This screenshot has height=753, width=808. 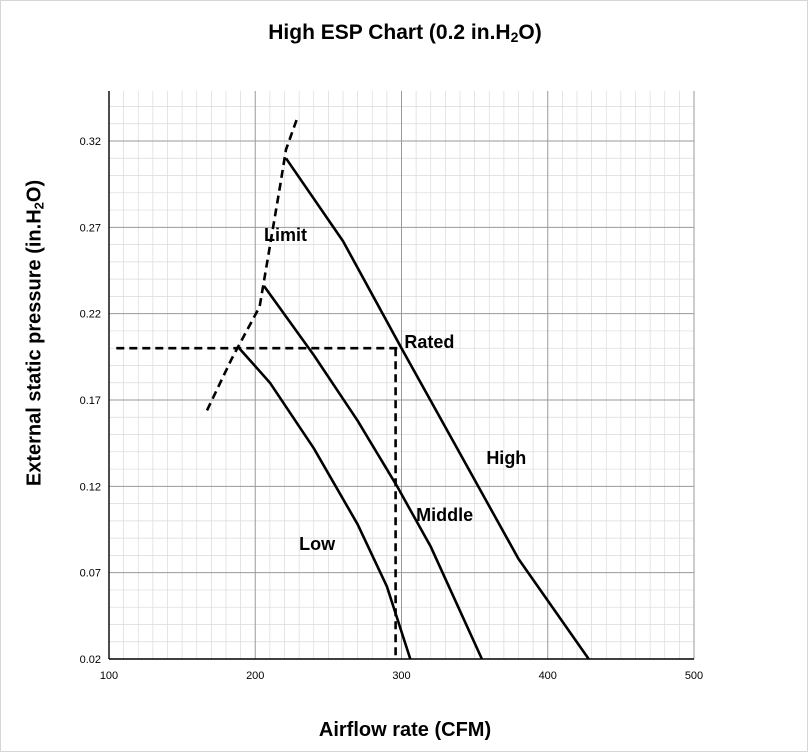 What do you see at coordinates (405, 33) in the screenshot?
I see `chart-title: High ESP Chart (0.2 in.H2O)` at bounding box center [405, 33].